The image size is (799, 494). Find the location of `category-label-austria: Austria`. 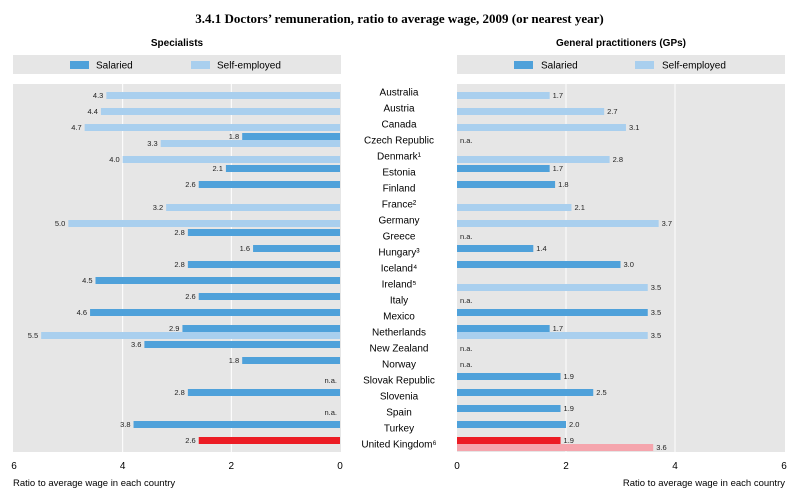

category-label-austria: Austria is located at coordinates (399, 109).